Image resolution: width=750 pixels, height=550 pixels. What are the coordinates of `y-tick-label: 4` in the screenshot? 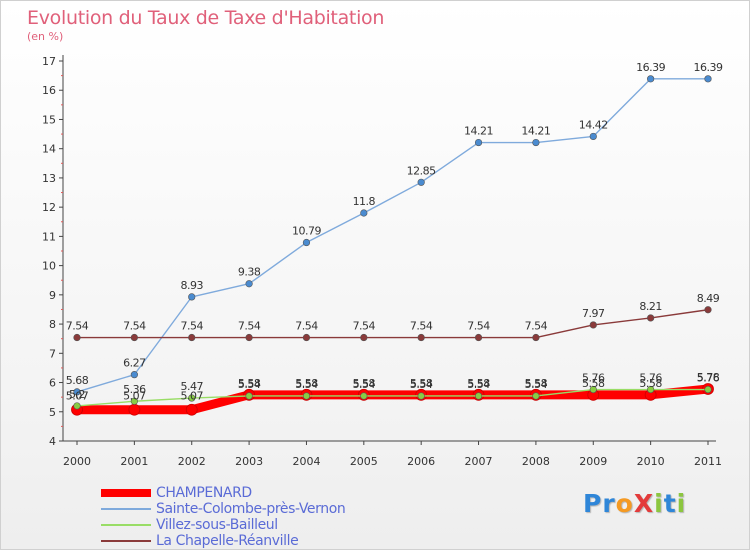 It's located at (52, 441).